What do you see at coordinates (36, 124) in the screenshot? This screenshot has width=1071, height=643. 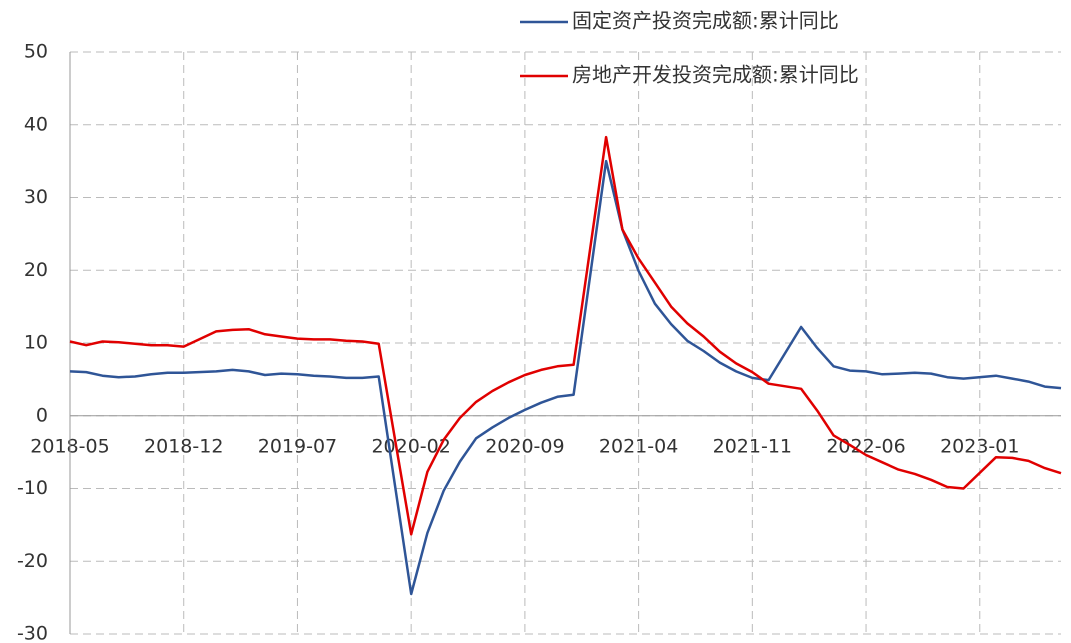 I see `y-tick-label: 40` at bounding box center [36, 124].